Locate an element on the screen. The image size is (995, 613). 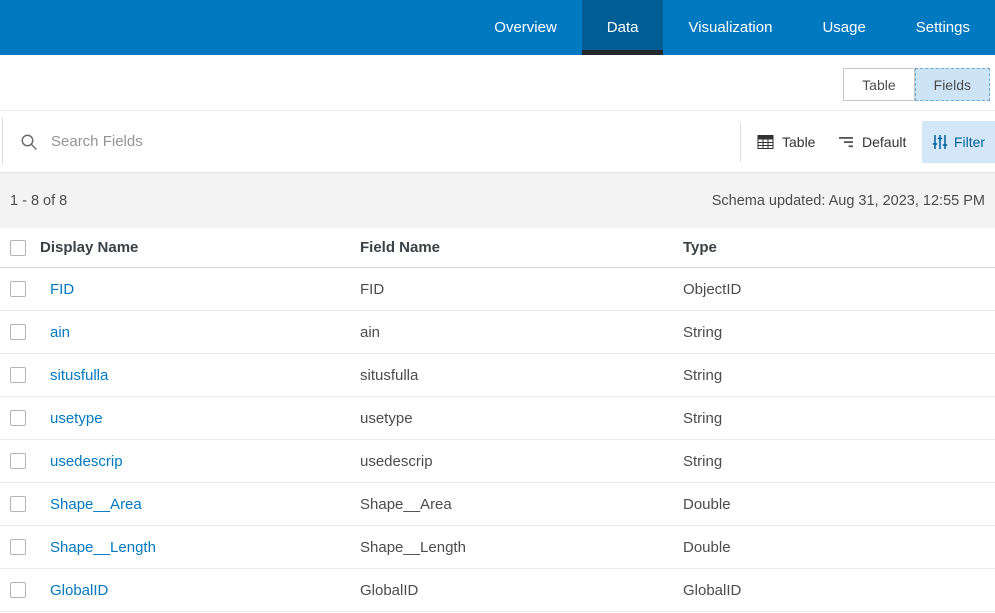
field-link: situsfulla is located at coordinates (79, 375).